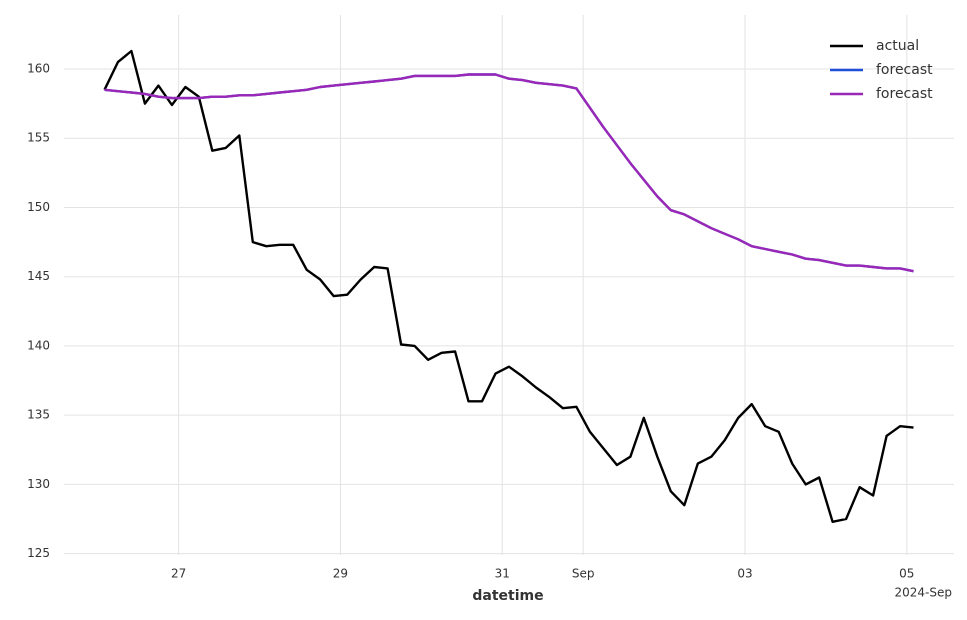 This screenshot has width=967, height=620. I want to click on y-tick-label: 125, so click(38, 553).